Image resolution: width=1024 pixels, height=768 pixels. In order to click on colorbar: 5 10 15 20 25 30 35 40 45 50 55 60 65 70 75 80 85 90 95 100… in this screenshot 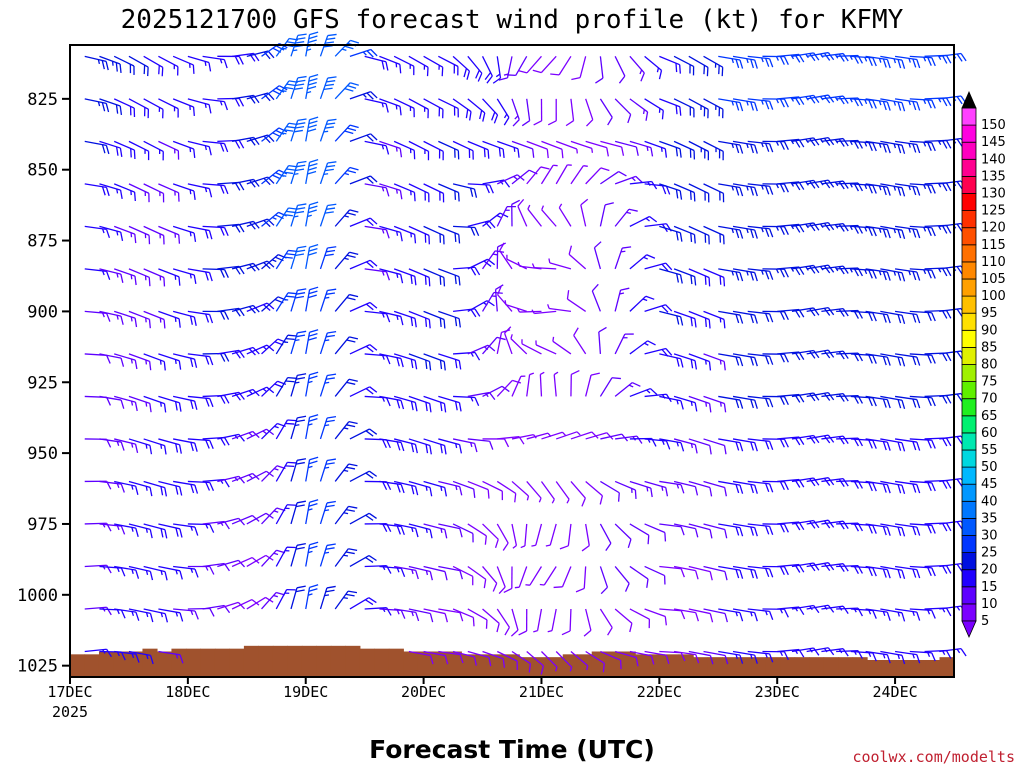, I will do `click(983, 364)`.